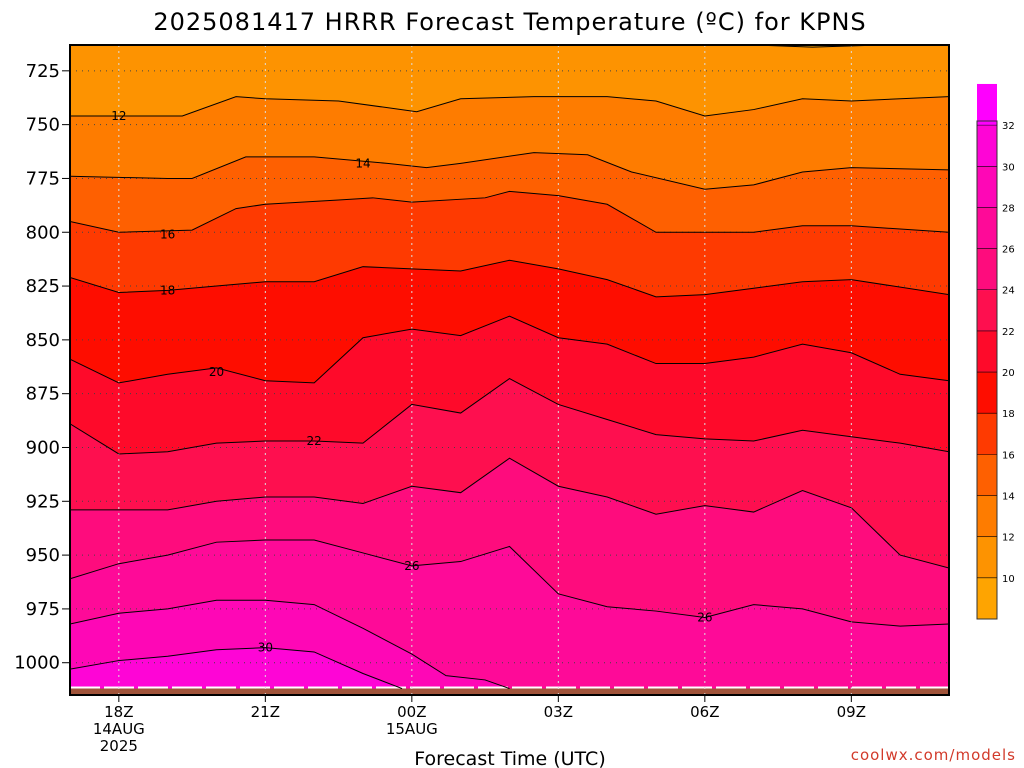 This screenshot has height=768, width=1024. What do you see at coordinates (558, 712) in the screenshot?
I see `x-tick-label: 03Z` at bounding box center [558, 712].